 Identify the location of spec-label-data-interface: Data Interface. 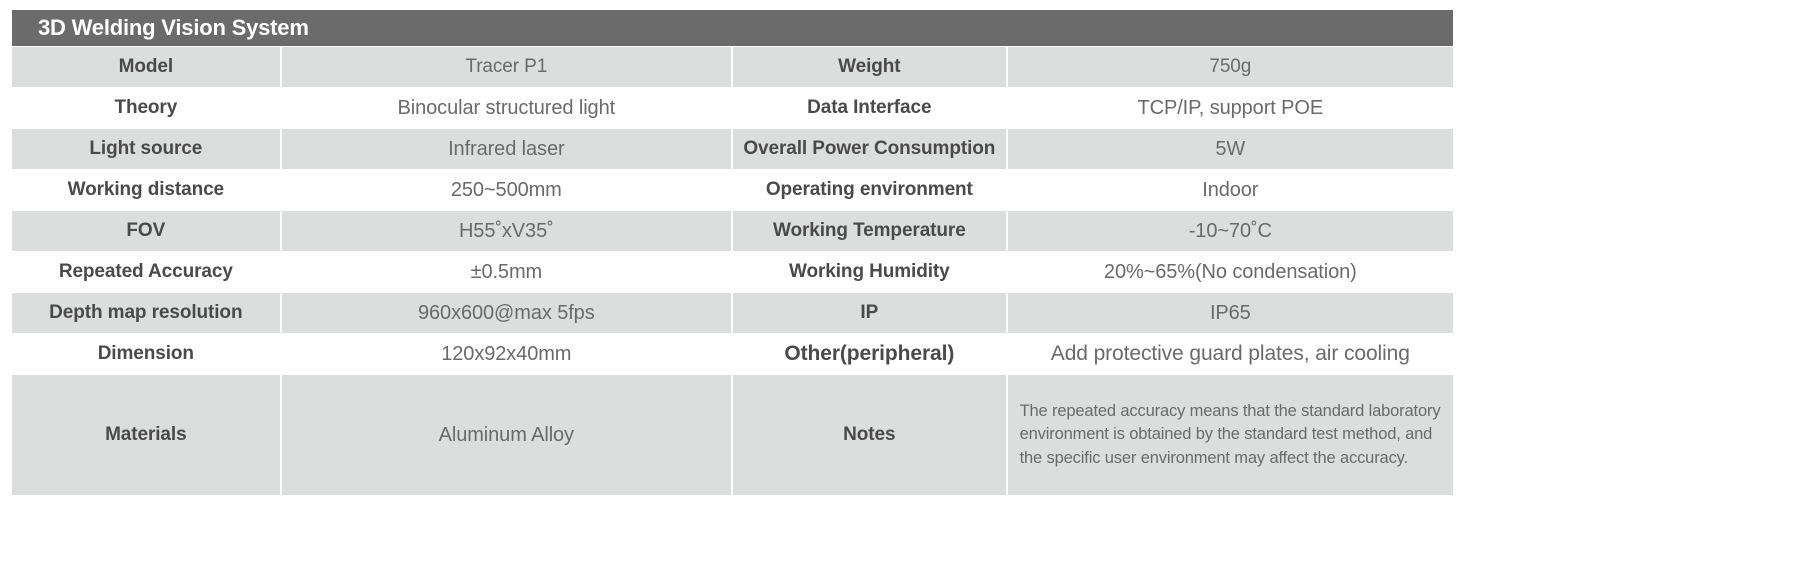
(869, 108).